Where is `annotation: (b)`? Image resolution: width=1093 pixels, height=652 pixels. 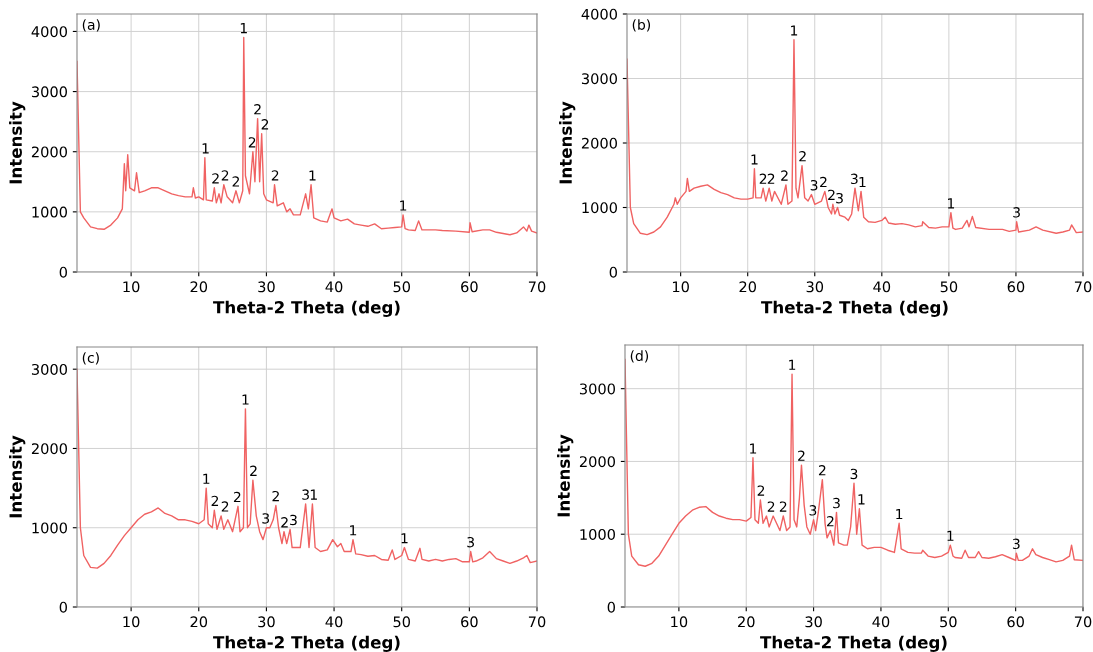 annotation: (b) is located at coordinates (641, 25).